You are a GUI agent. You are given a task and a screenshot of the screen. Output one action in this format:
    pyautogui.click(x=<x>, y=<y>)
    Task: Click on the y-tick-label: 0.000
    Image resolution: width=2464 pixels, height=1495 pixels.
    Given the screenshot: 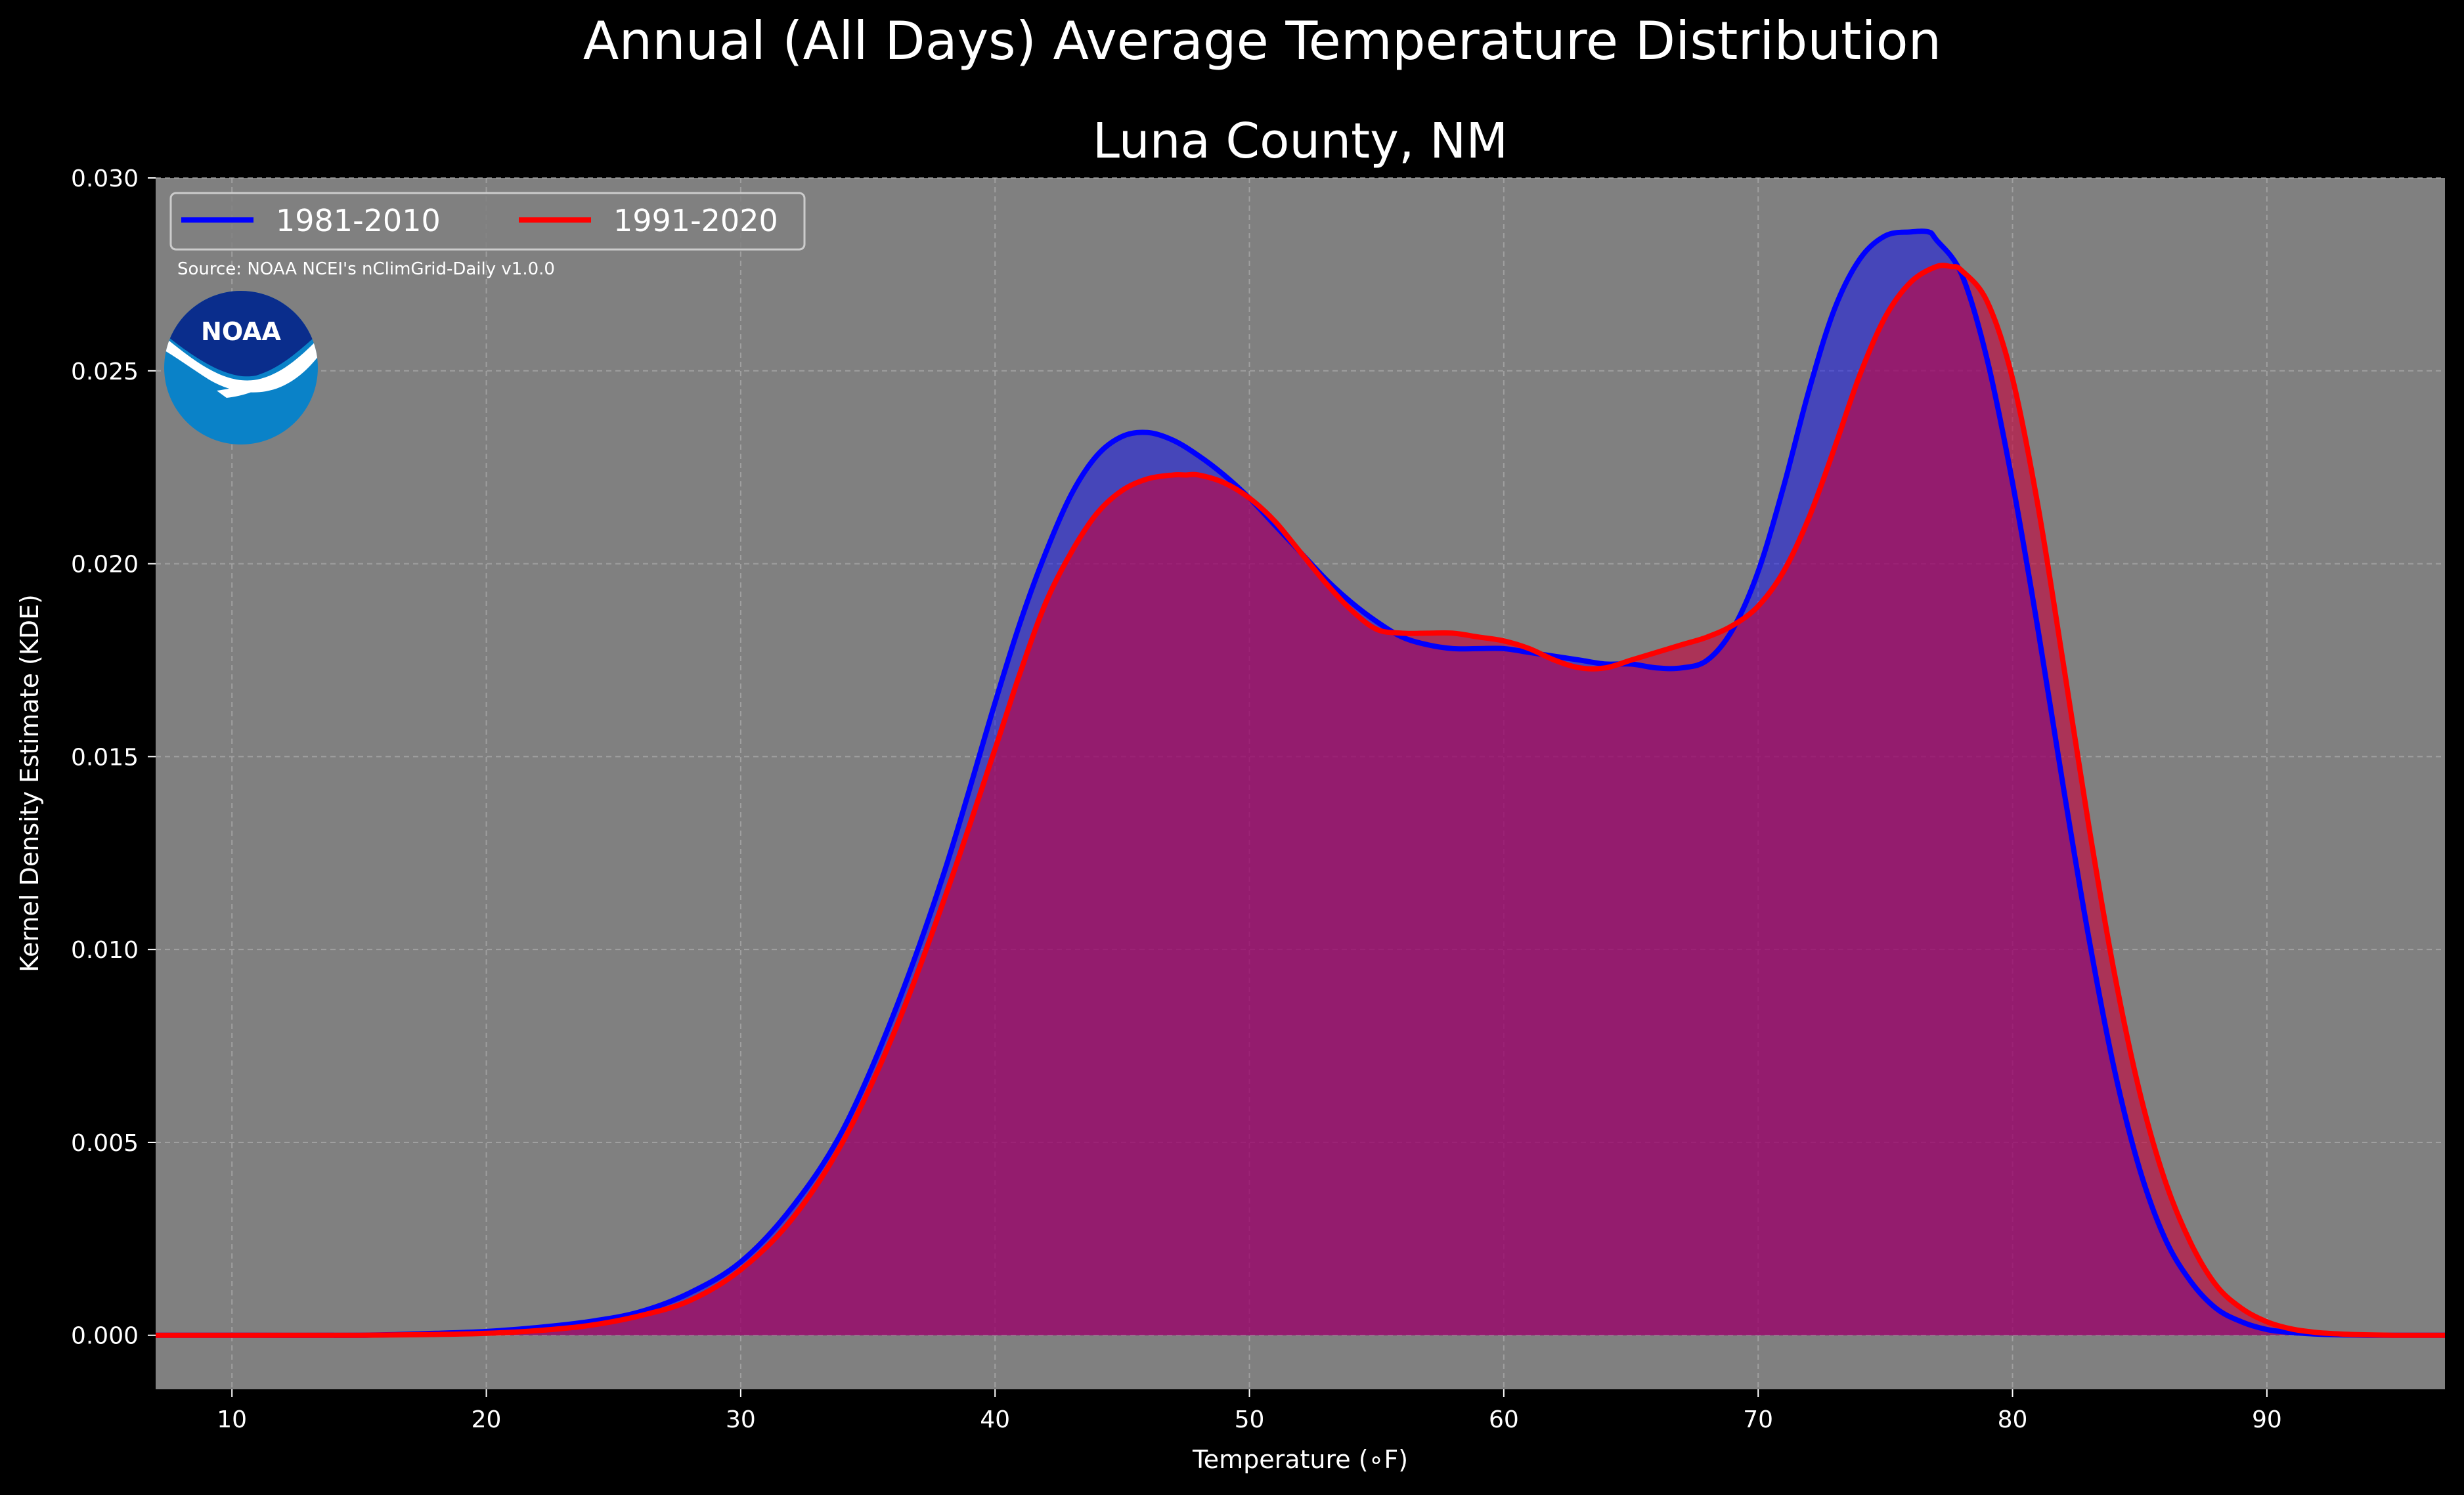 What is the action you would take?
    pyautogui.click(x=105, y=1336)
    